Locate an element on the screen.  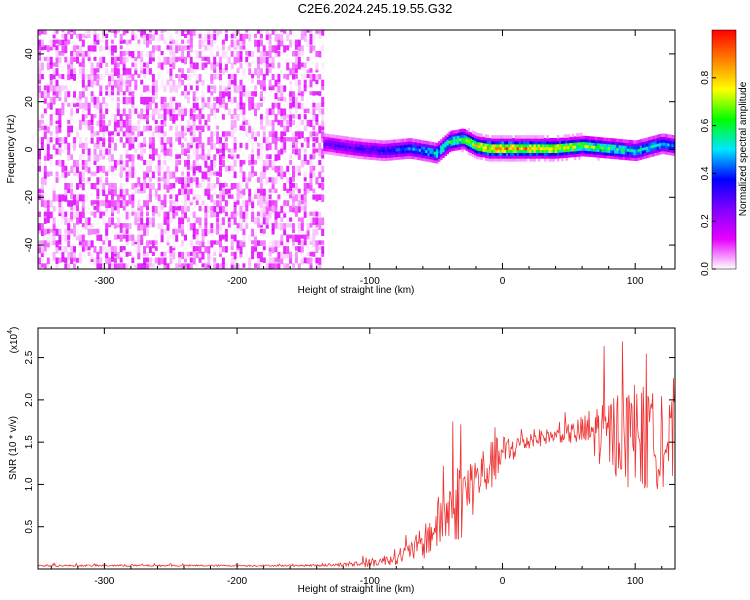
spec-cell-1927 is located at coordinates (264, 59).